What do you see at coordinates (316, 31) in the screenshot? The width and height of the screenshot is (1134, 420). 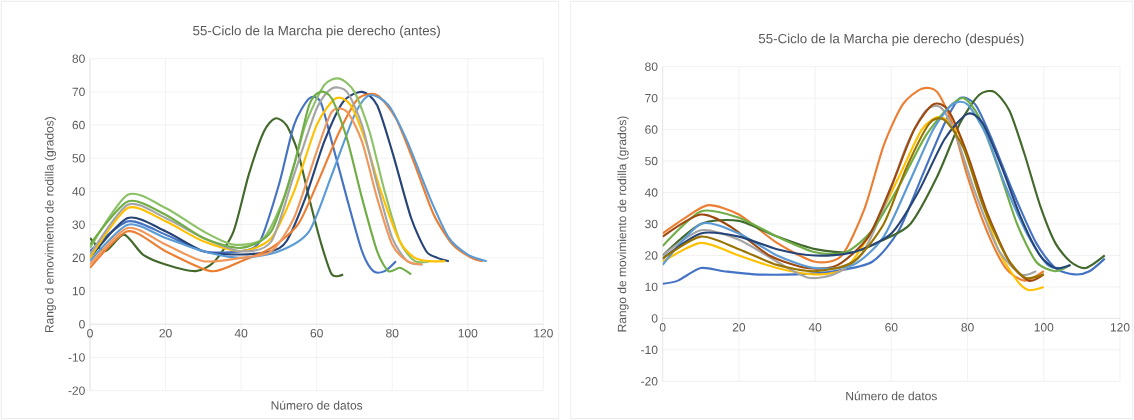 I see `chart-title: 55-Ciclo de la Marcha pie derecho (antes)` at bounding box center [316, 31].